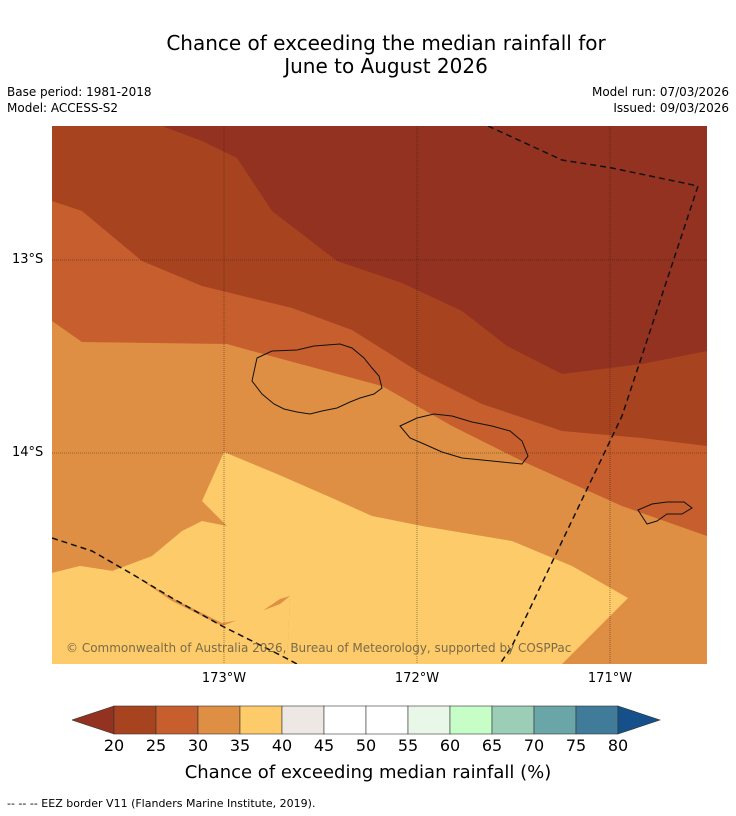 This screenshot has height=816, width=736. Describe the element at coordinates (492, 745) in the screenshot. I see `colorbar-tick-label: 65` at that location.